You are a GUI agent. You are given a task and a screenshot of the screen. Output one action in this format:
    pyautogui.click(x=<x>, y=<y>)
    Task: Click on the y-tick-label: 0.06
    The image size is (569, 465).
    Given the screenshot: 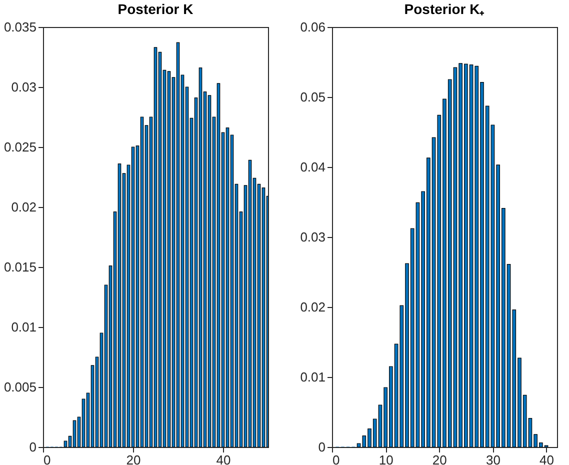 What is the action you would take?
    pyautogui.click(x=313, y=27)
    